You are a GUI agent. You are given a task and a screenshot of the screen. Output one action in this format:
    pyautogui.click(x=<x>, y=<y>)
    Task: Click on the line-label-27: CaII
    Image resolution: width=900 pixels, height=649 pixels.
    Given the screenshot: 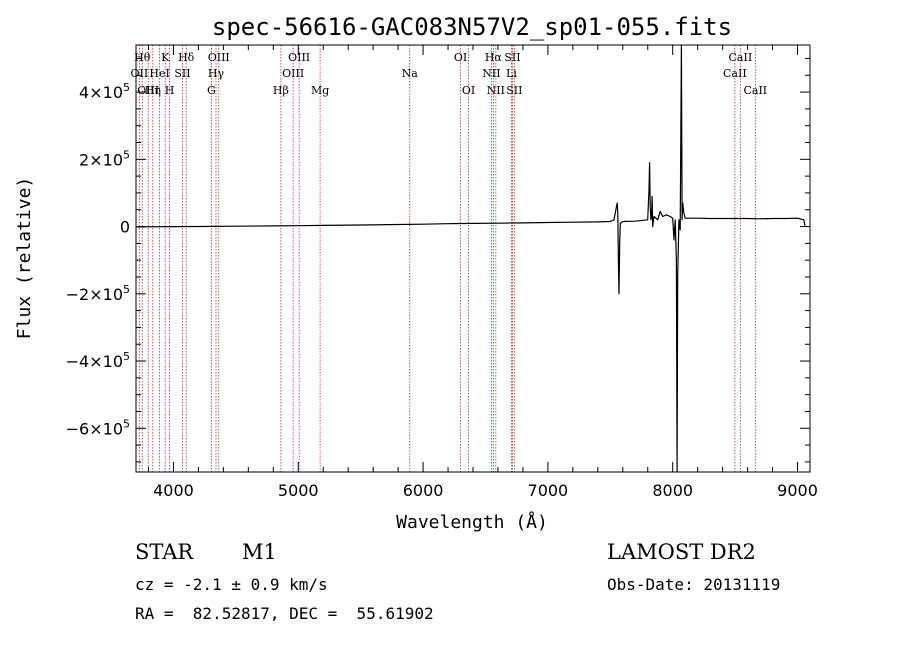 What is the action you would take?
    pyautogui.click(x=755, y=90)
    